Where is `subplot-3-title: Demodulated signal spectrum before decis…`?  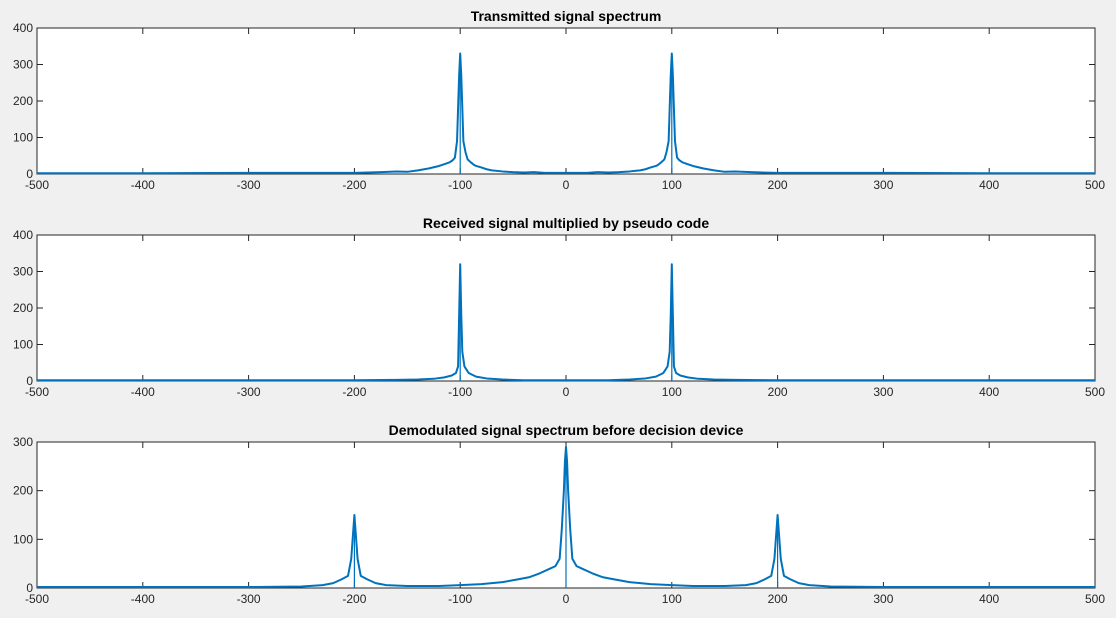
subplot-3-title: Demodulated signal spectrum before decis… is located at coordinates (566, 430).